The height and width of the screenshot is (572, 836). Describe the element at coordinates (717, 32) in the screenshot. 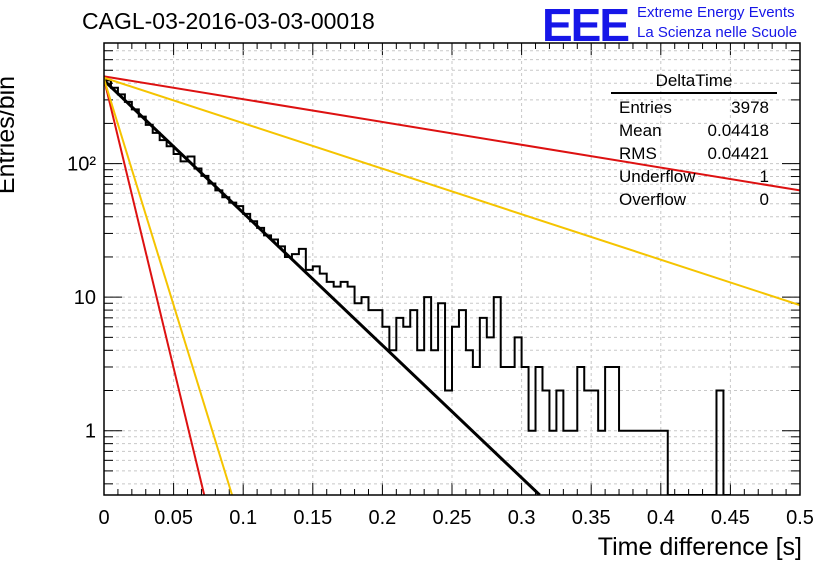

I see `logo-line-2: La Scienza nelle Scuole` at that location.